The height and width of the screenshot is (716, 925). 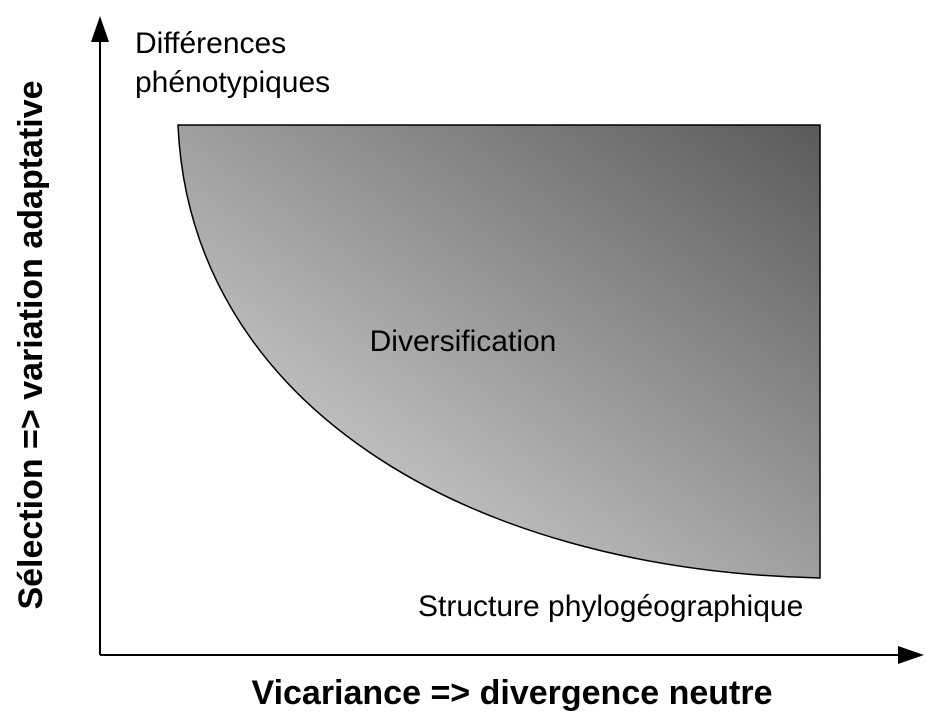 I want to click on y-axis-arrow, so click(x=100, y=29).